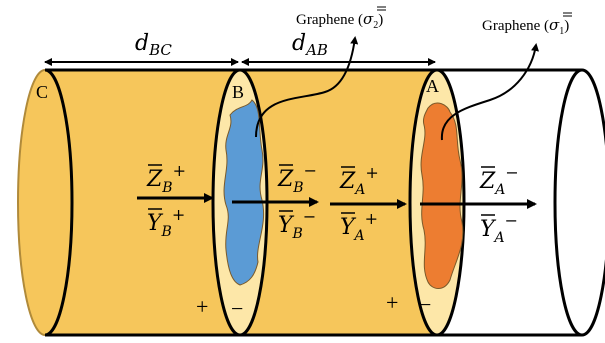  I want to click on dim-bc-label: dBC, so click(153, 45).